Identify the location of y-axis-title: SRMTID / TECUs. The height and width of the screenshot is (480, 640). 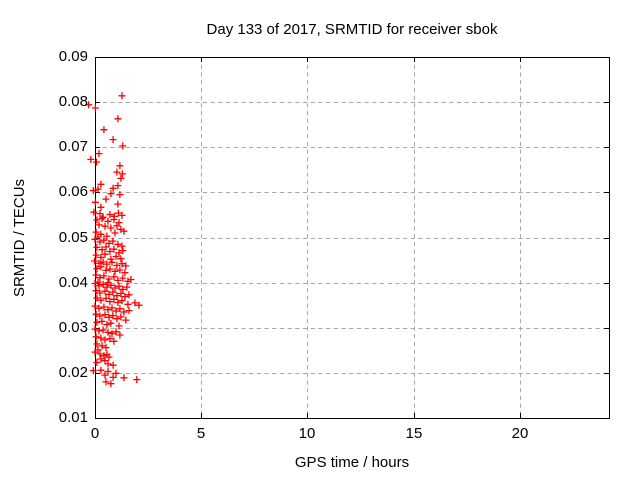
(19, 238).